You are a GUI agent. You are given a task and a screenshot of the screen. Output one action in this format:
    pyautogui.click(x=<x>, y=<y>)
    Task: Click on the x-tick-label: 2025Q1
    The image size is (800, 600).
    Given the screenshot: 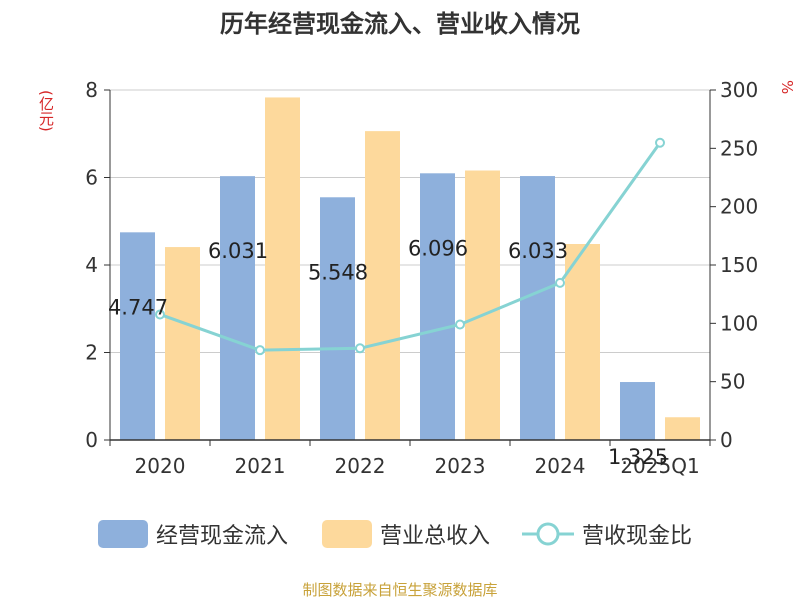 What is the action you would take?
    pyautogui.click(x=659, y=466)
    